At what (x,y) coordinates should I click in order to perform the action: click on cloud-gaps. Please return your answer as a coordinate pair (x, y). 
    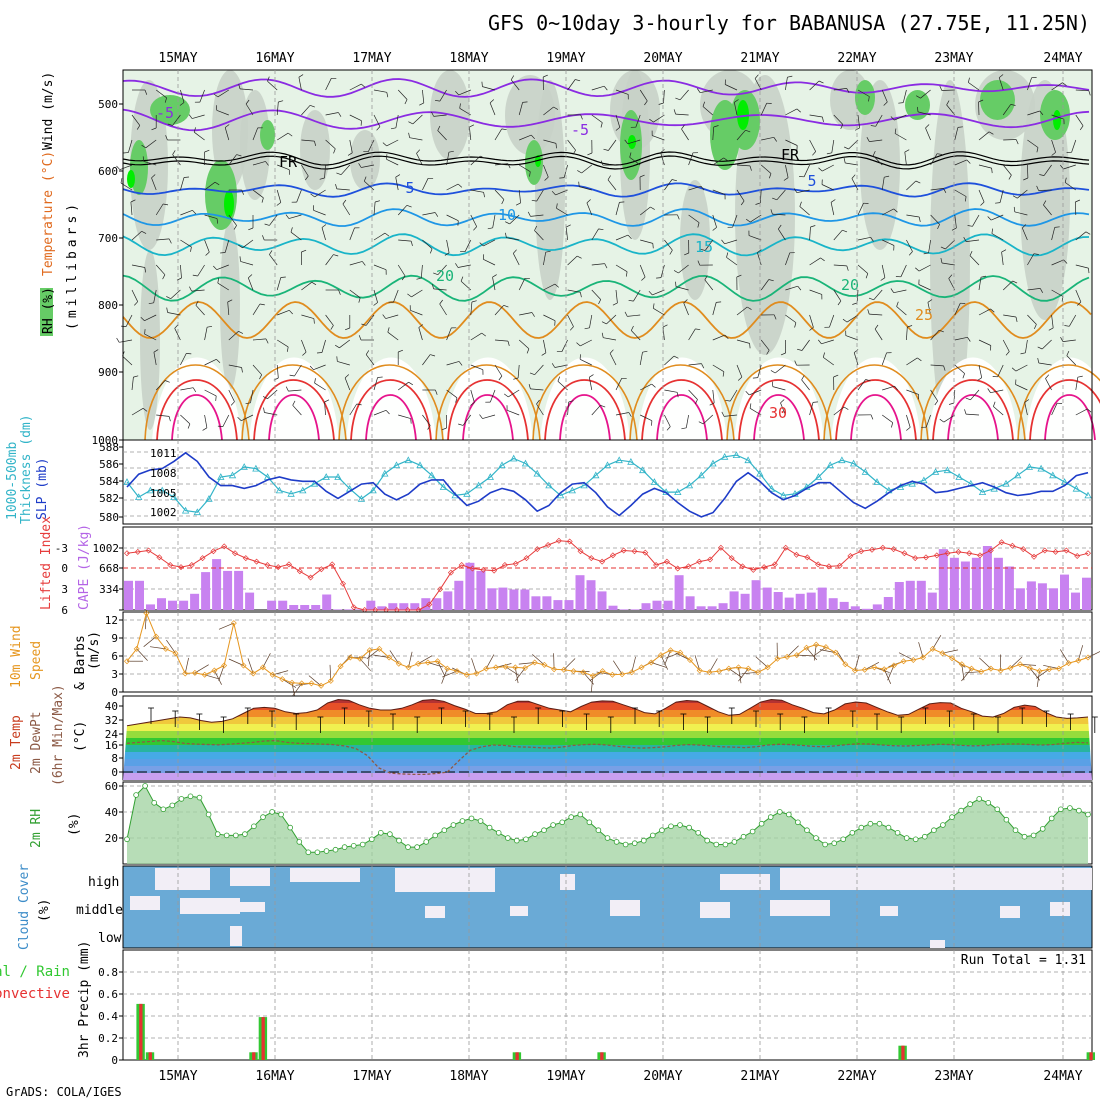
    Looking at the image, I should click on (611, 908).